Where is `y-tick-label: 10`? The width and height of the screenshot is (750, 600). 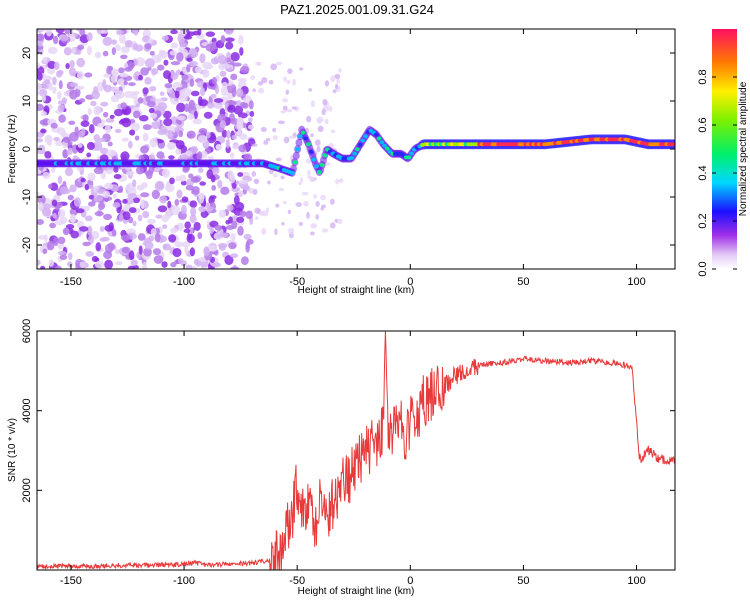 y-tick-label: 10 is located at coordinates (27, 101).